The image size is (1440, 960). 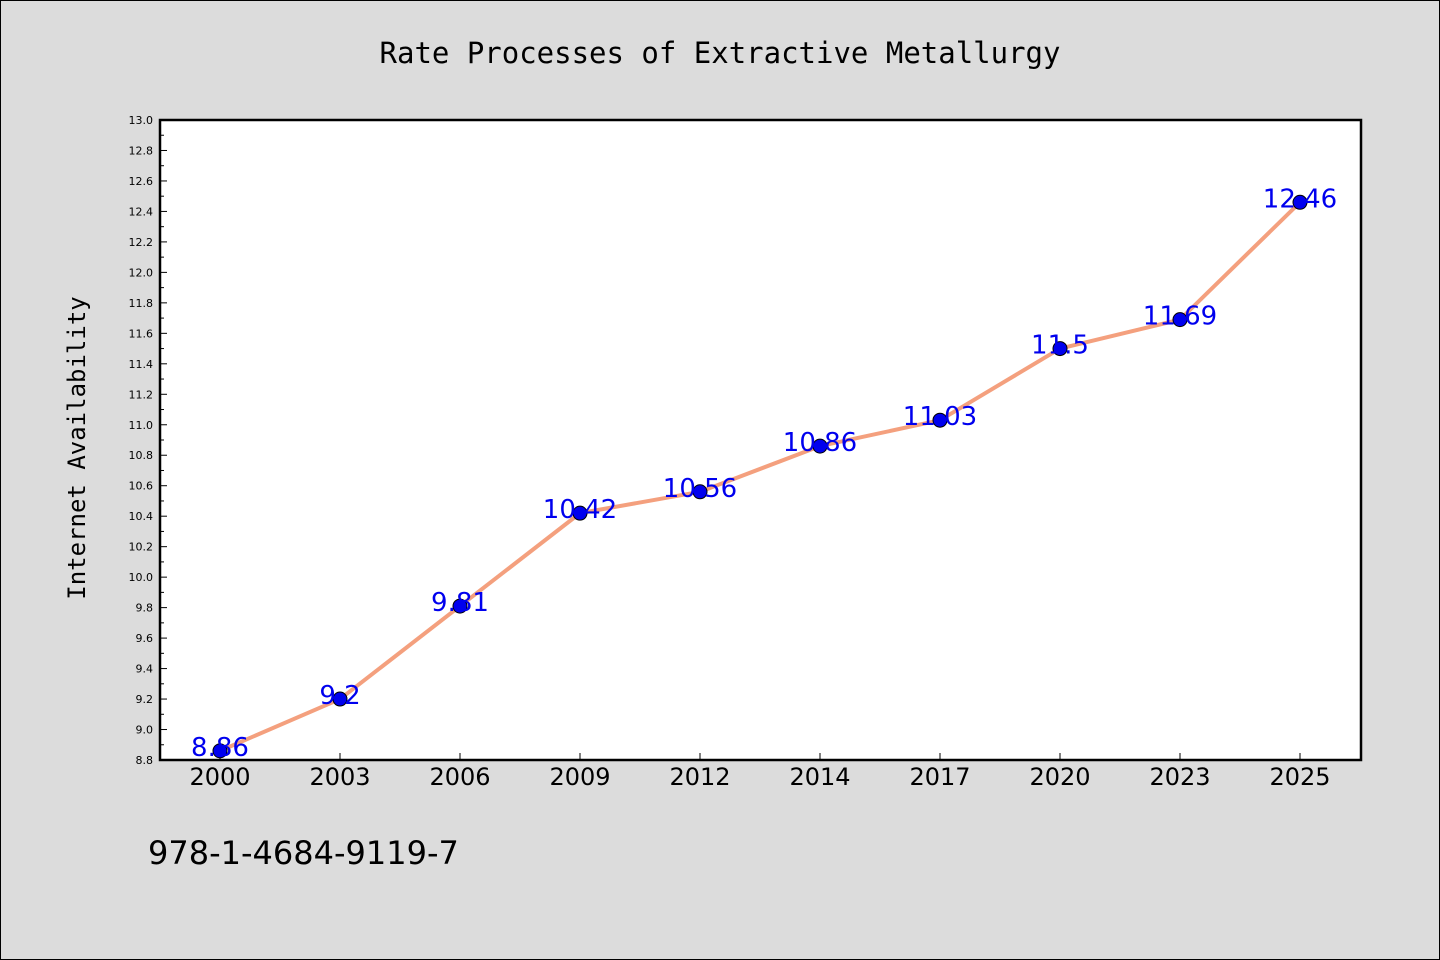 I want to click on data-label: 11.03, so click(x=940, y=417).